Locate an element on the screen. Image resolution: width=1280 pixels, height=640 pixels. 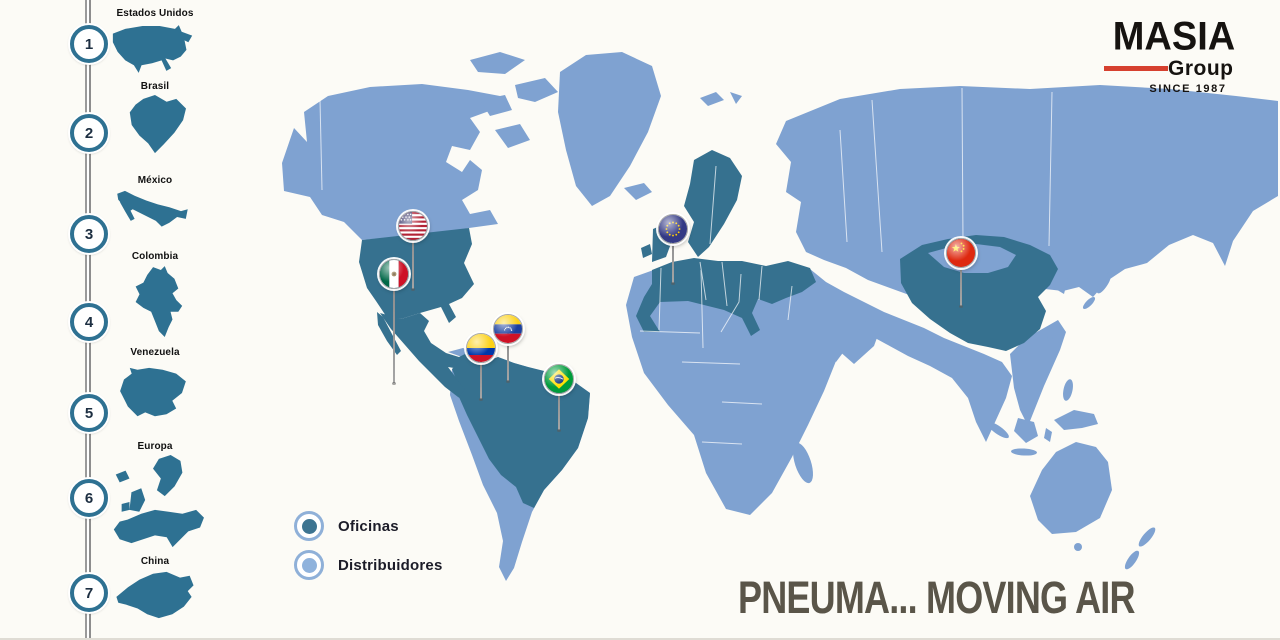
logo-since-text: SINCE 1987 is located at coordinates (1188, 89).